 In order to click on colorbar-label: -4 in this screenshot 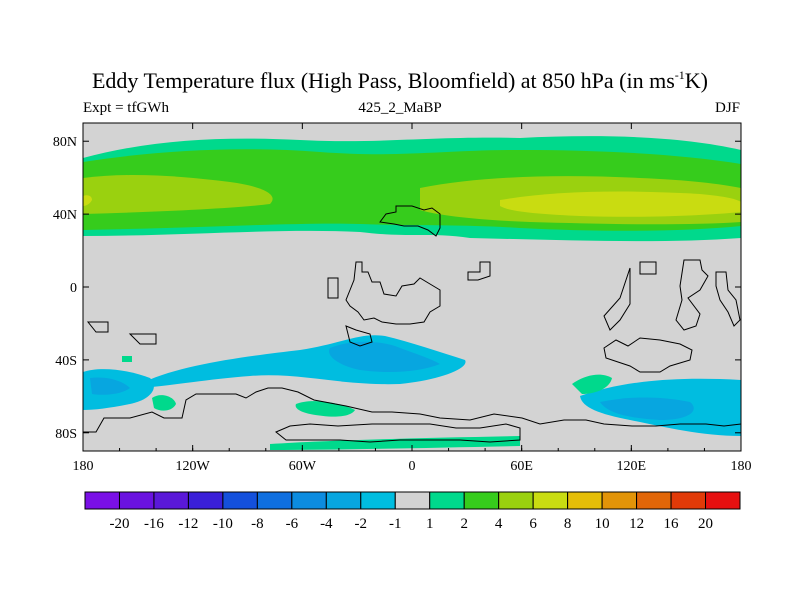, I will do `click(326, 524)`.